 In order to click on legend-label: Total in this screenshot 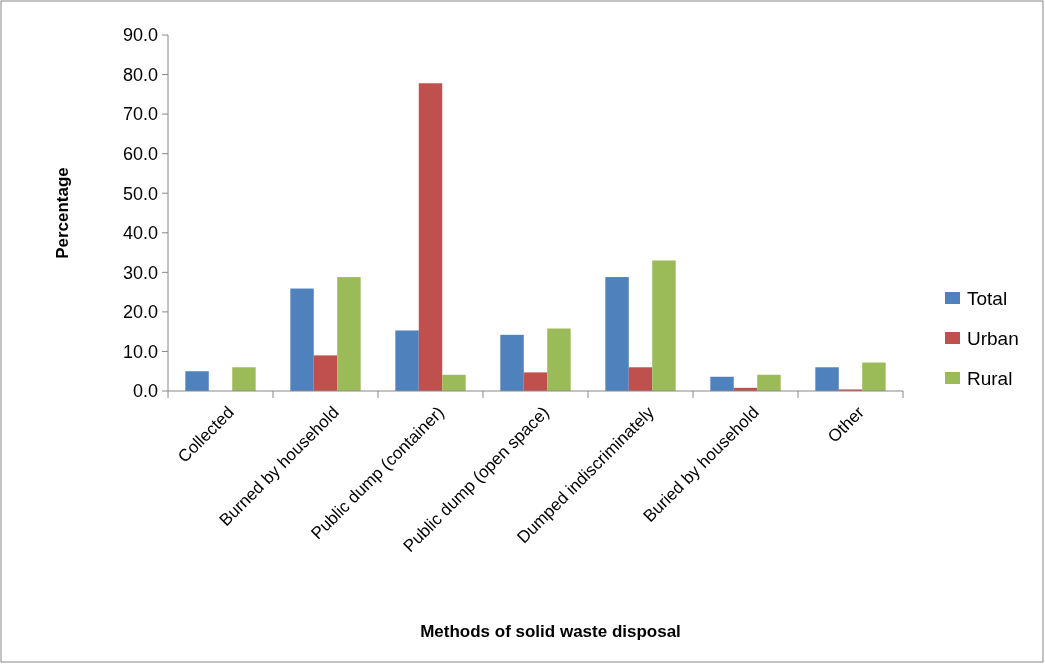, I will do `click(987, 298)`.